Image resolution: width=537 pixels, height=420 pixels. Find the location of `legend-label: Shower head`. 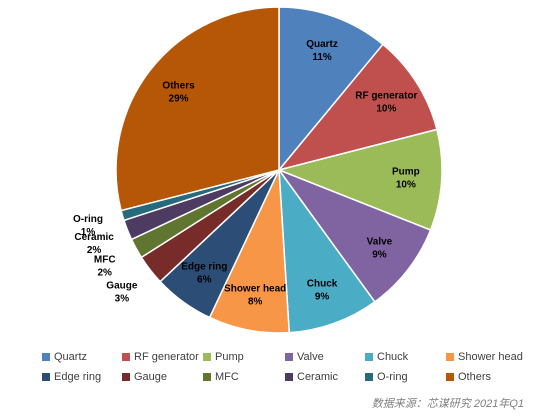

legend-label: Shower head is located at coordinates (490, 357).